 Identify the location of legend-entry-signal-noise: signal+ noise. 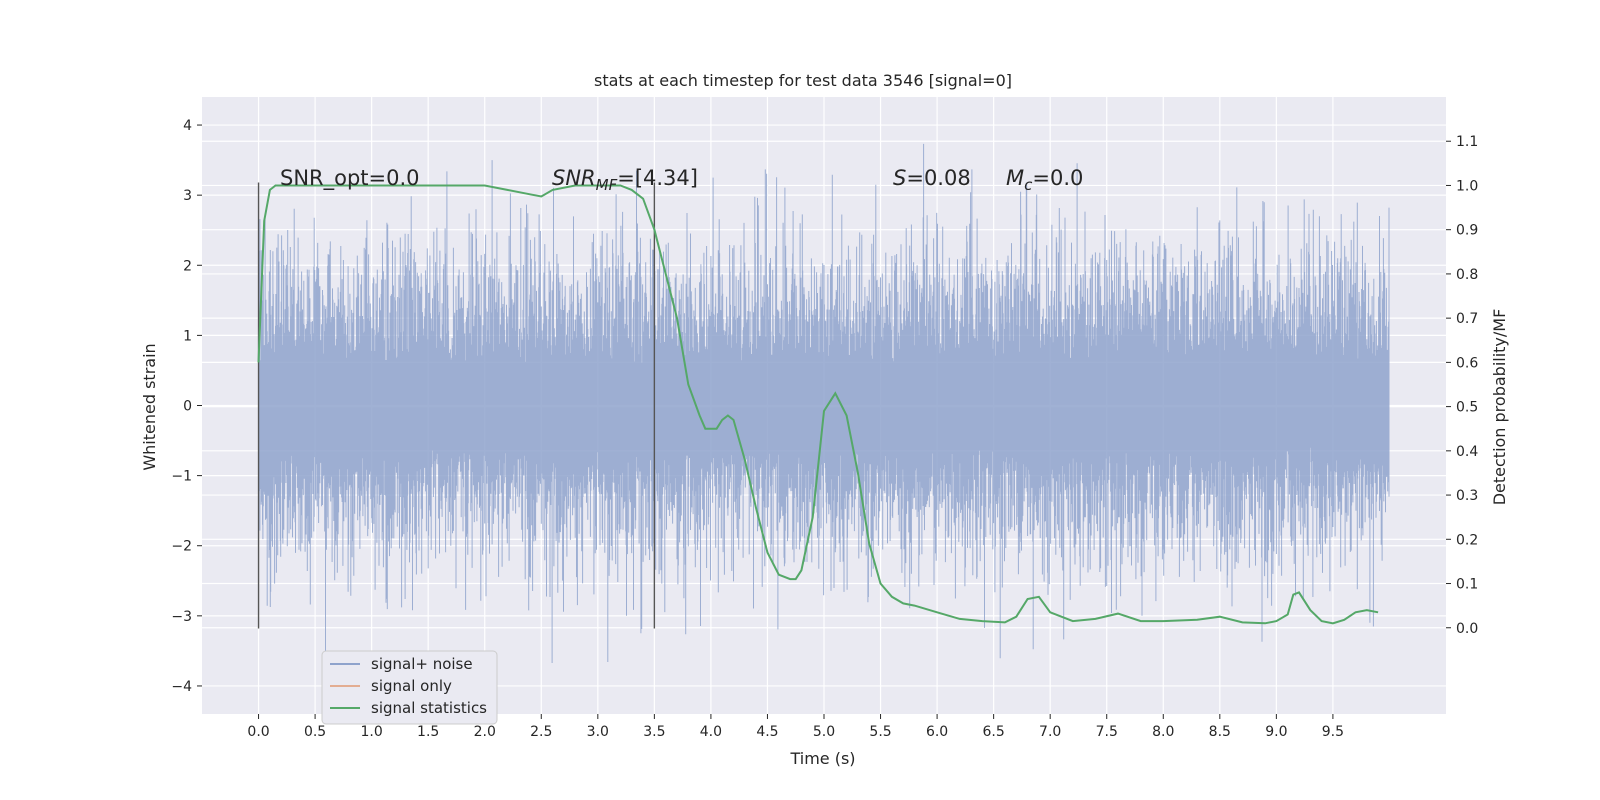
(422, 664).